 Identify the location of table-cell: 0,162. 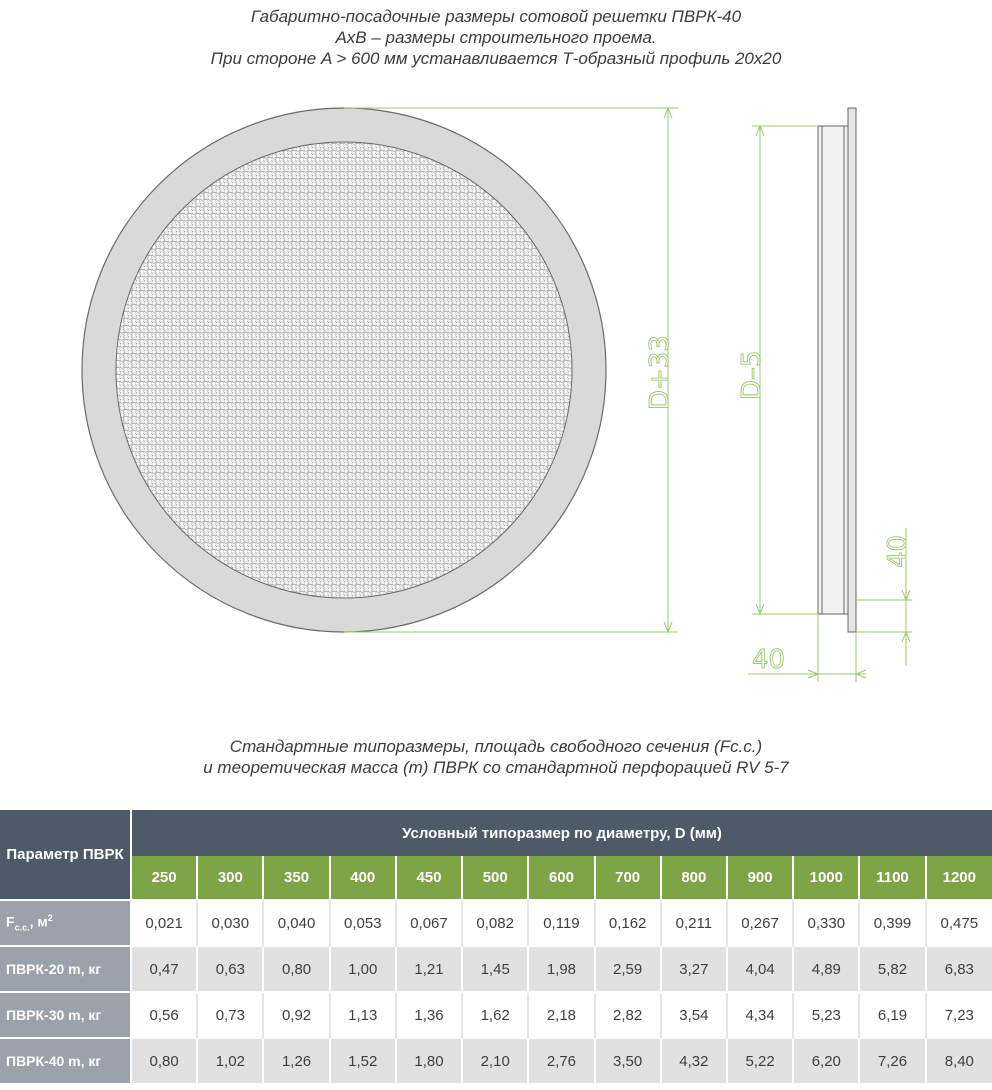
(627, 922).